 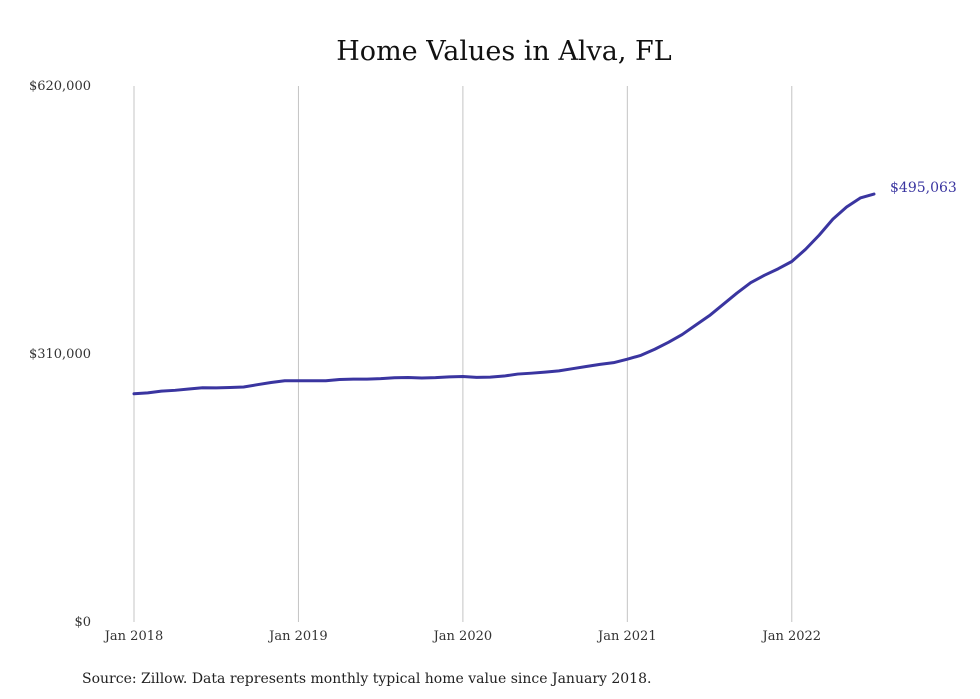 What do you see at coordinates (790, 636) in the screenshot?
I see `x-tick-label-4: Jan 2022` at bounding box center [790, 636].